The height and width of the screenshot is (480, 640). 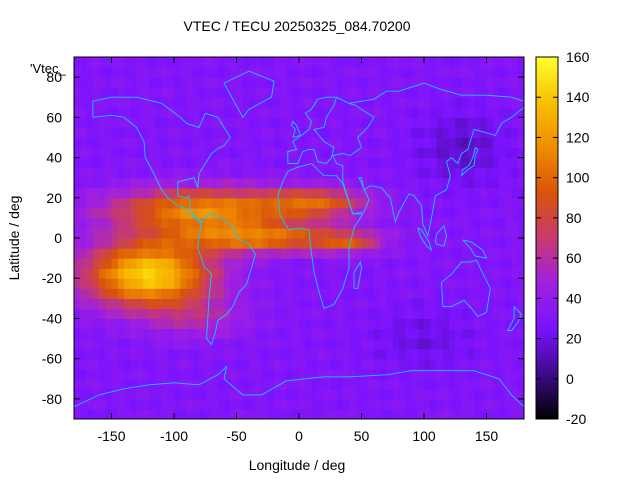 I want to click on colorbar-tick-label: 0, so click(x=570, y=379).